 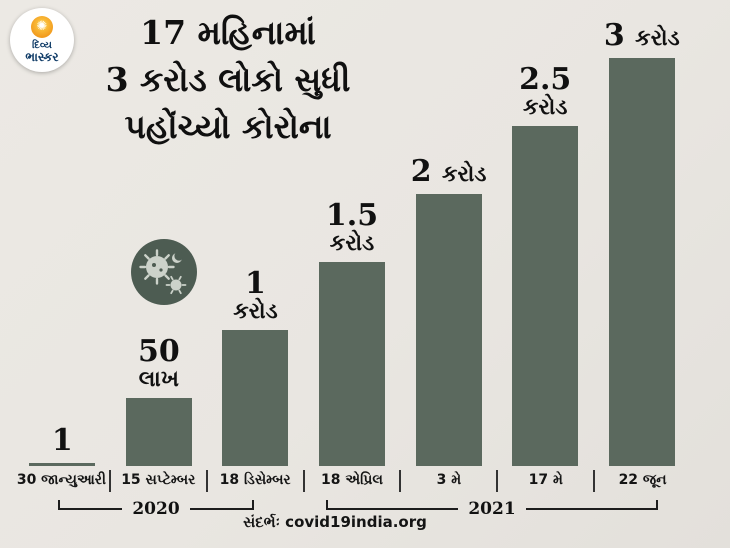 What do you see at coordinates (448, 171) in the screenshot?
I see `bar-value-label: 2 કરોડ` at bounding box center [448, 171].